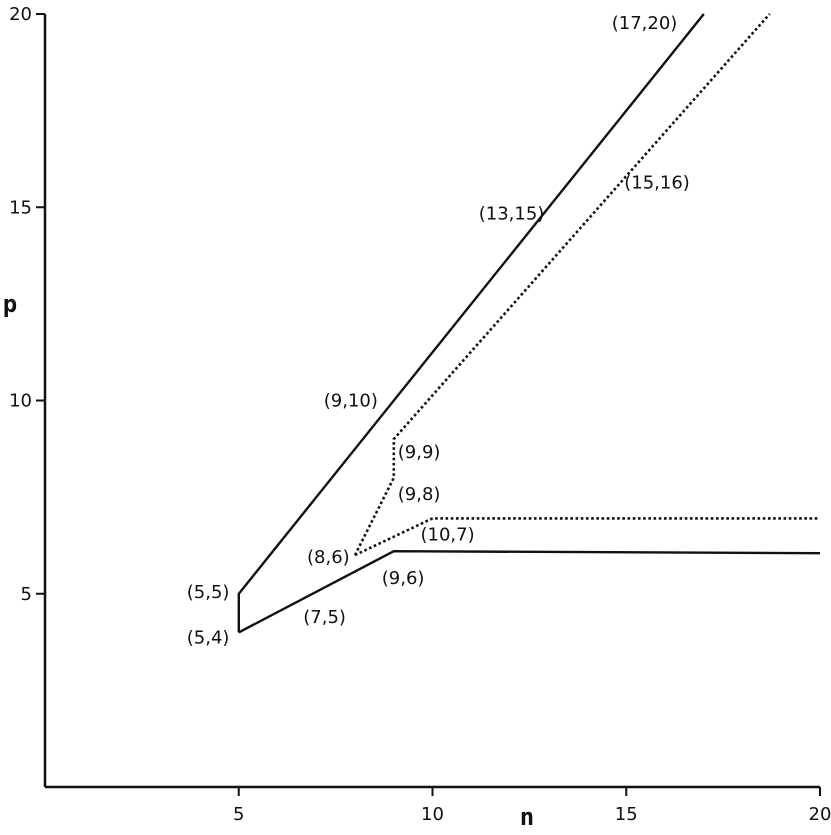  Describe the element at coordinates (512, 213) in the screenshot. I see `point-label: (13,15)` at that location.